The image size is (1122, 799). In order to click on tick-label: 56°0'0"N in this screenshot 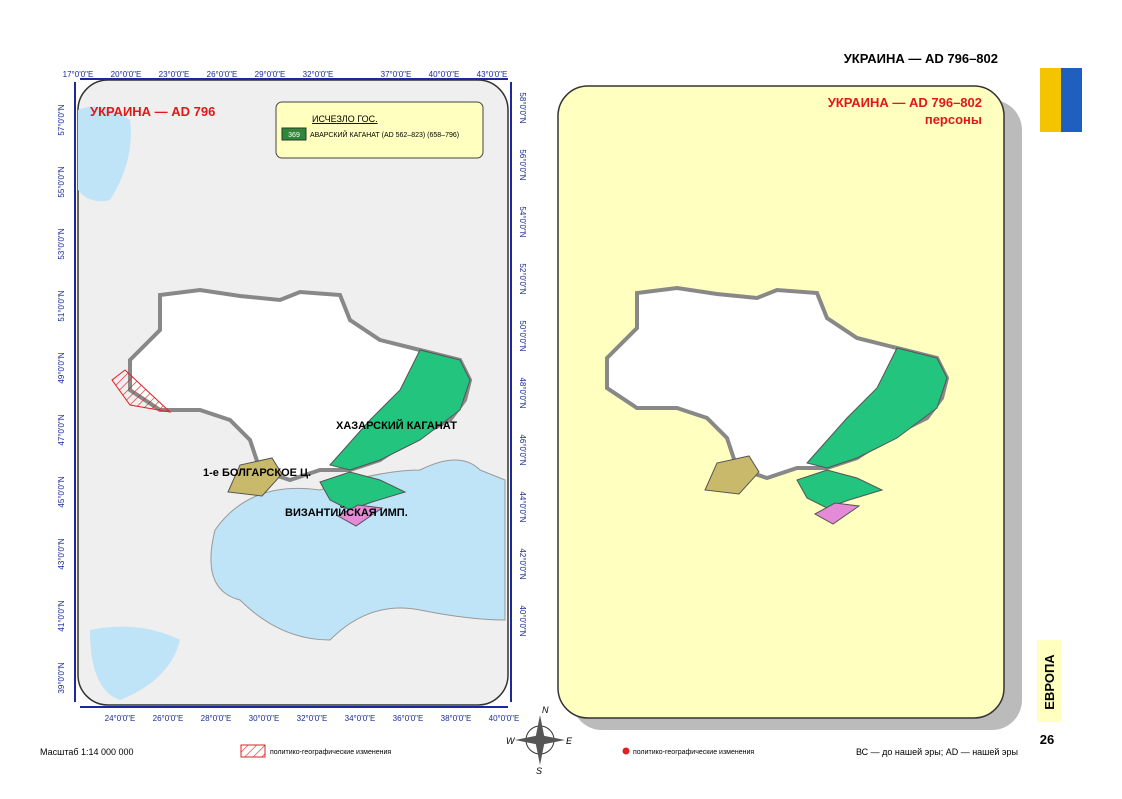, I will do `click(522, 164)`.